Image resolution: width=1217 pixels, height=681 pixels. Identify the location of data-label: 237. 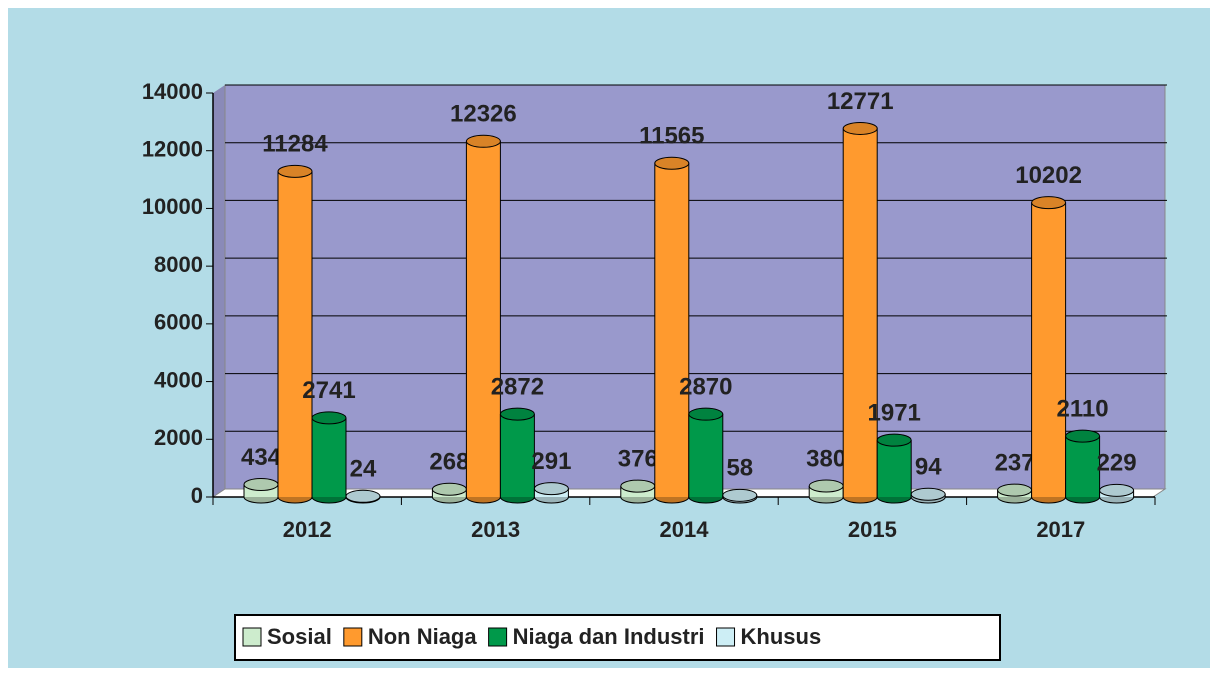
(1015, 463).